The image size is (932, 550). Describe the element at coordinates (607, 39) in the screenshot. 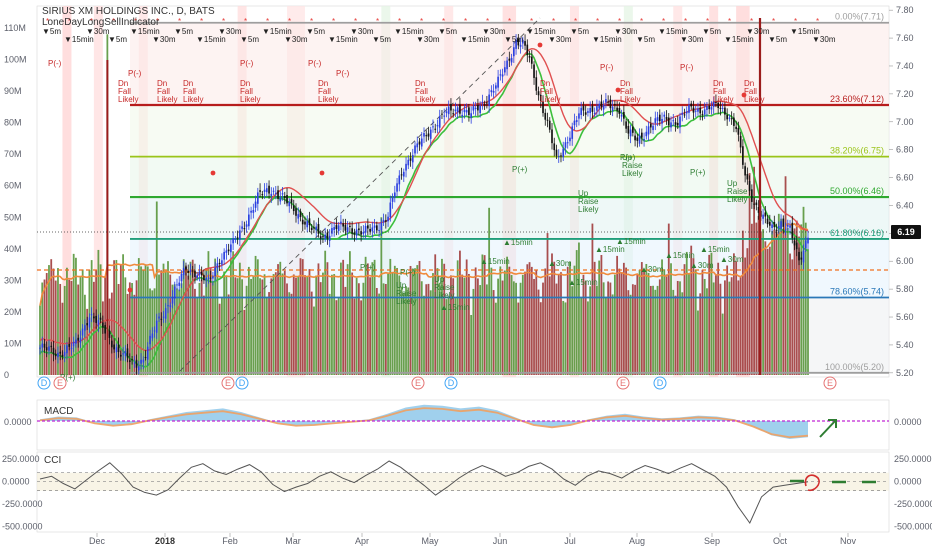

I see `signal-label: ▼15min` at that location.